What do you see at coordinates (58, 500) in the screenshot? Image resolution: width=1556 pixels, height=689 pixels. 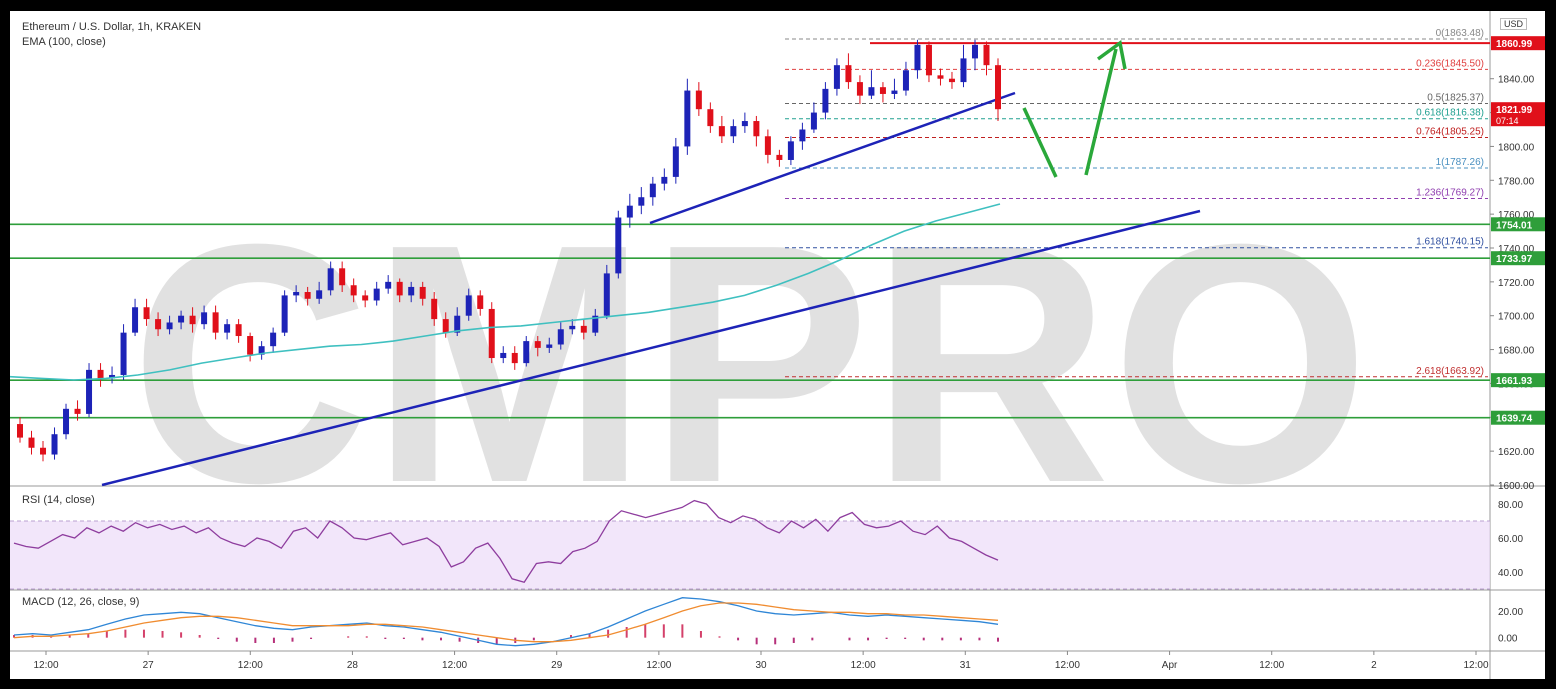 I see `rsi-legend: RSI (14, close)` at bounding box center [58, 500].